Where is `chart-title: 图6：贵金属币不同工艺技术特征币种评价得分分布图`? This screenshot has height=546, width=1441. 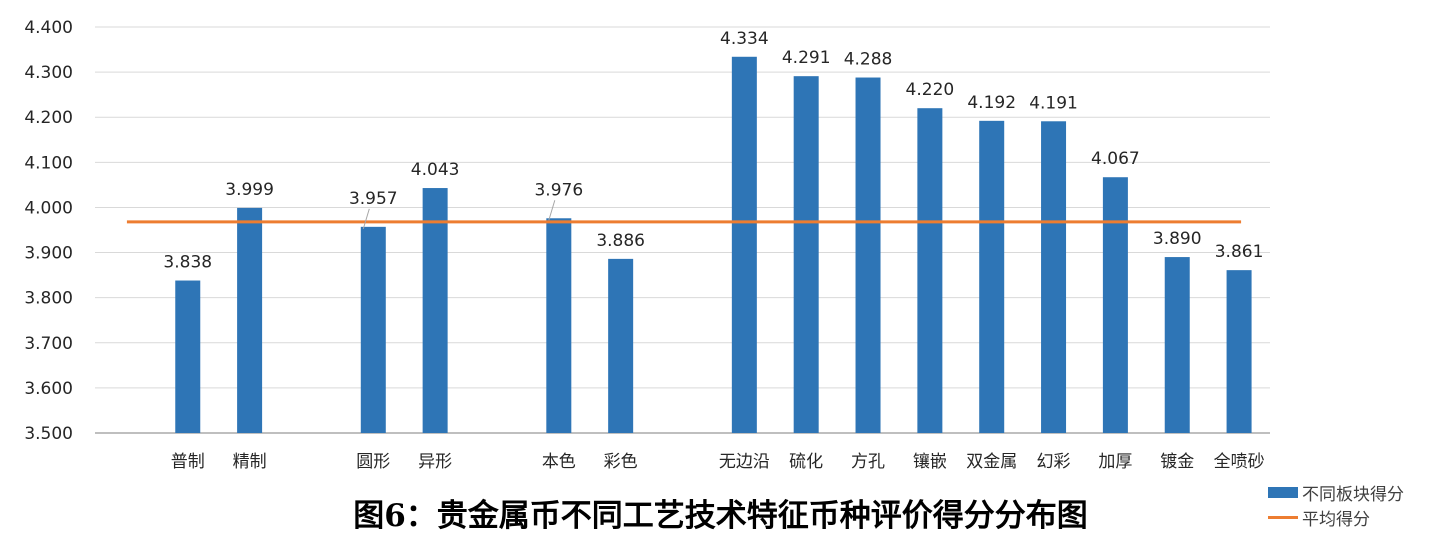 chart-title: 图6：贵金属币不同工艺技术特征币种评价得分分布图 is located at coordinates (720, 516).